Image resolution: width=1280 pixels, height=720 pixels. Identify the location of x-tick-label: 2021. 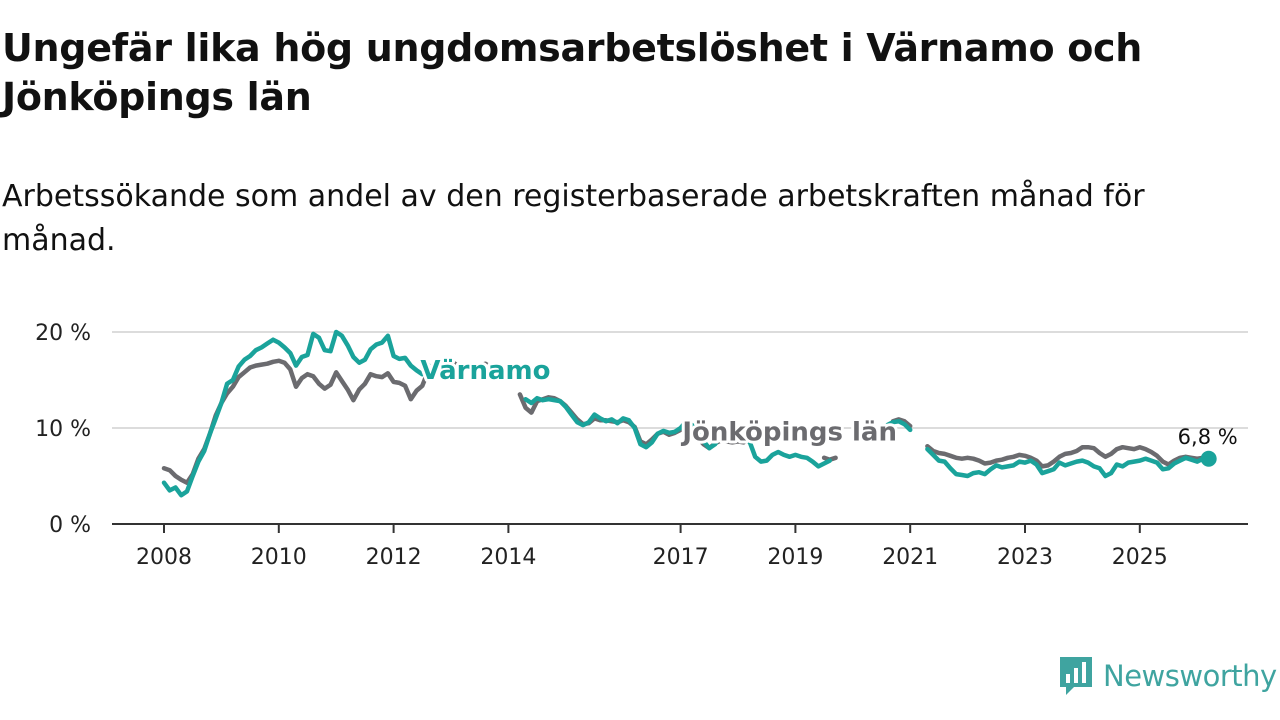
(910, 557).